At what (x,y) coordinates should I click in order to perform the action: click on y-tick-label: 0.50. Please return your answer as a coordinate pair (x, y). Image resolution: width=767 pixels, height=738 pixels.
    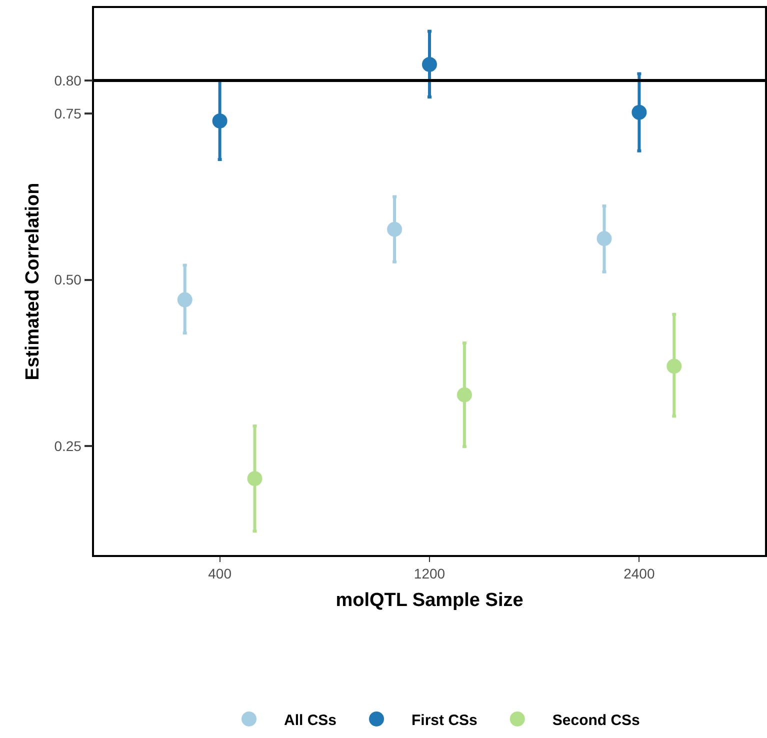
    Looking at the image, I should click on (68, 280).